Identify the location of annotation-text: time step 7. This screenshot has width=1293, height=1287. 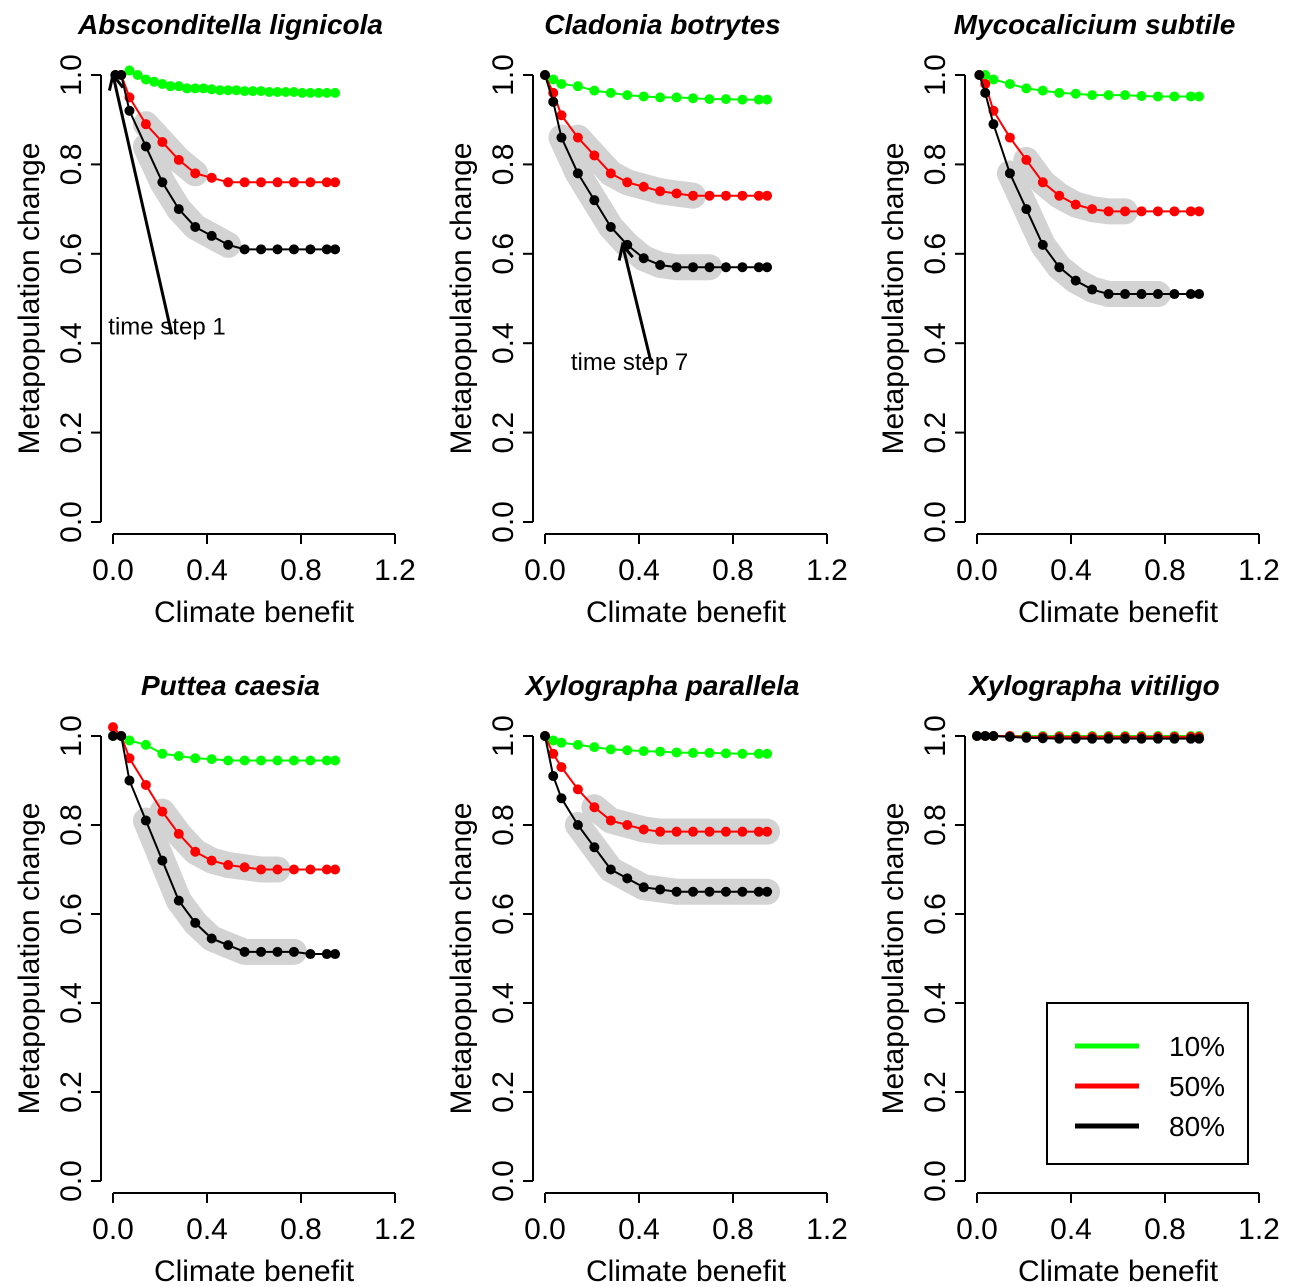
(629, 362).